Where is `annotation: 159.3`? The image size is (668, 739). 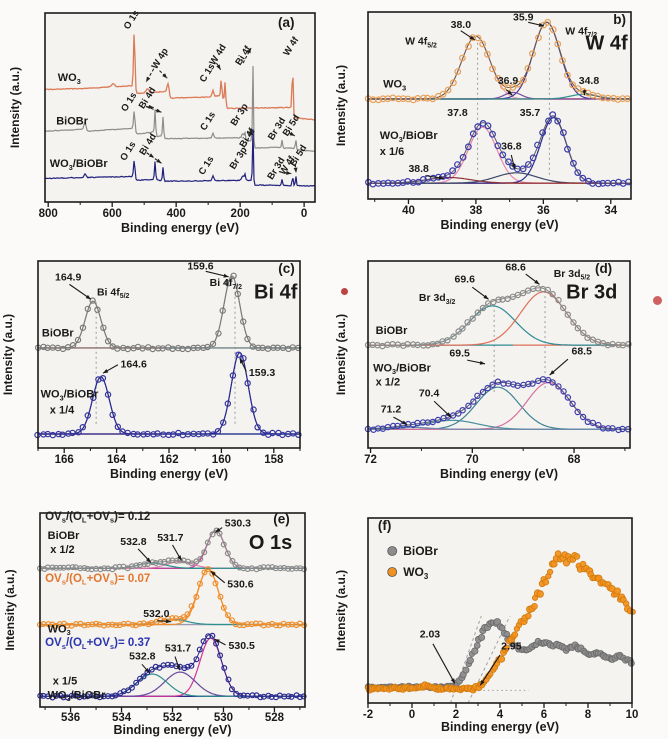 annotation: 159.3 is located at coordinates (262, 373).